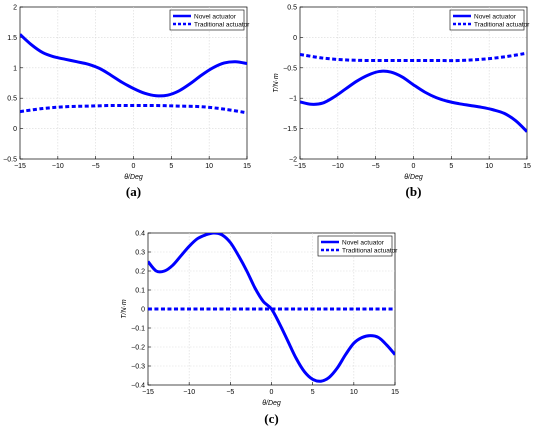 The image size is (550, 434). I want to click on y-tick-label: −0.4, so click(138, 386).